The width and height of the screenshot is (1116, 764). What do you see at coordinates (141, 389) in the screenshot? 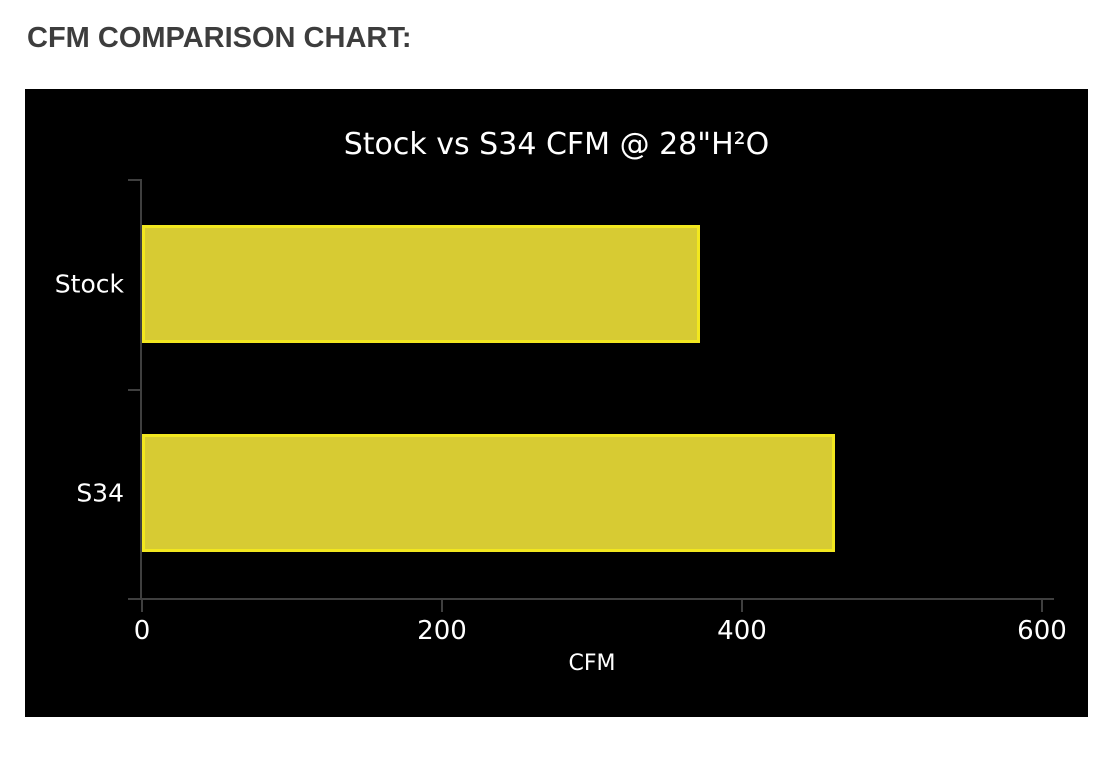
I see `y-axis` at bounding box center [141, 389].